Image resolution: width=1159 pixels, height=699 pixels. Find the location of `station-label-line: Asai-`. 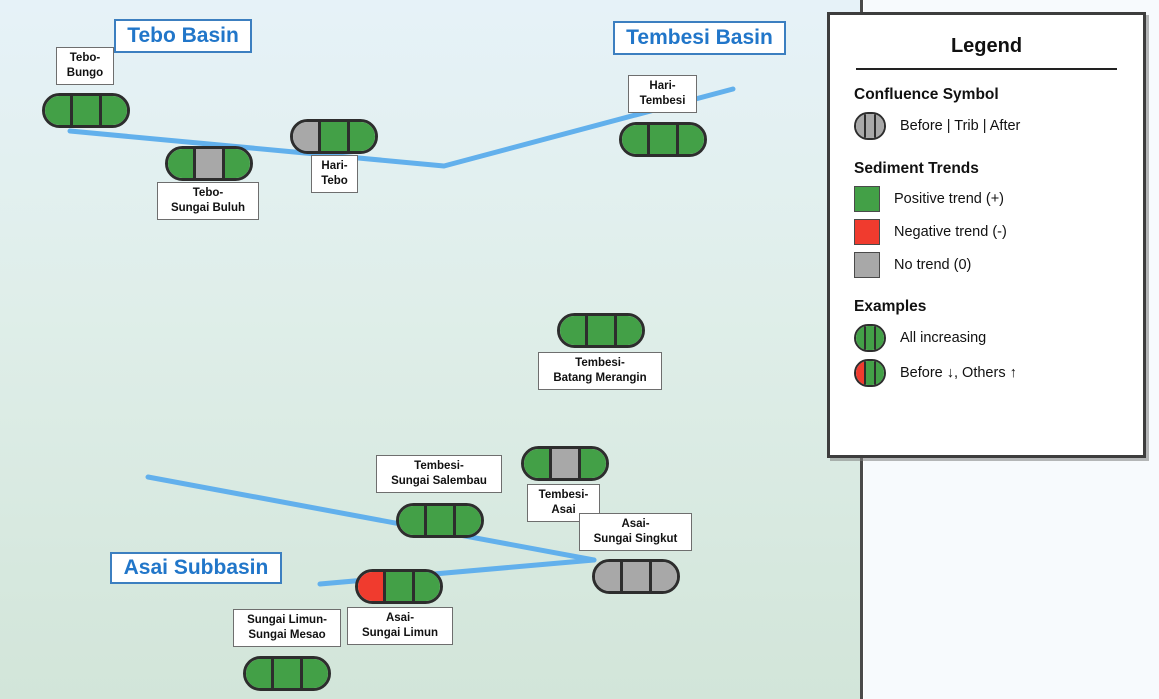

station-label-line: Asai- is located at coordinates (400, 618).